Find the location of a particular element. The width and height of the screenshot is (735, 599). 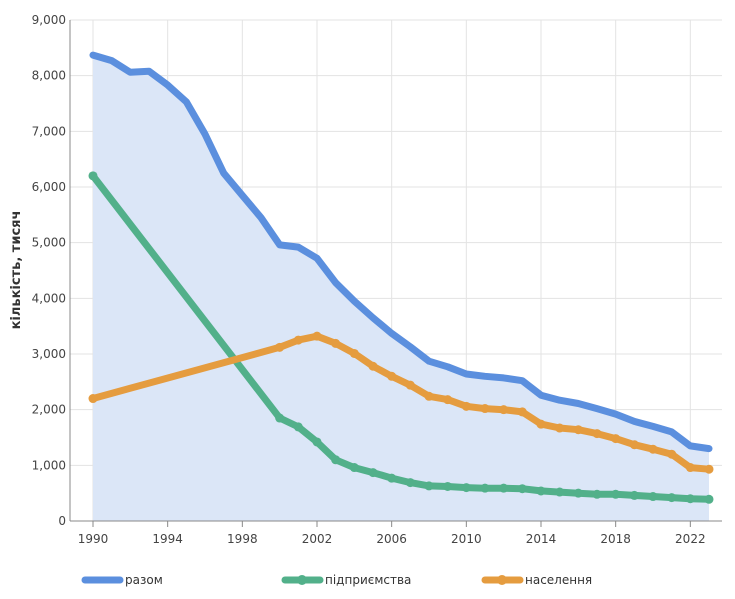

y-tick-label: 0 is located at coordinates (62, 521).